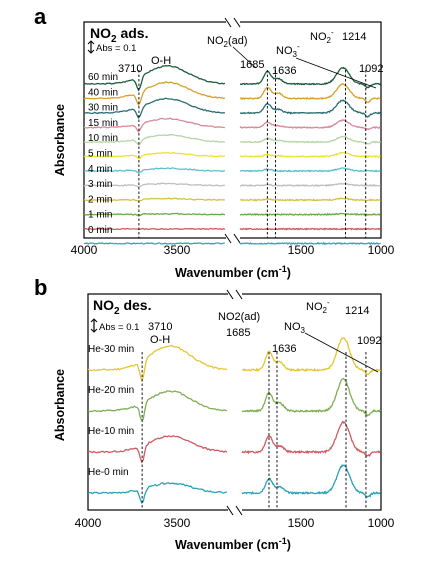 This screenshot has width=436, height=563. Describe the element at coordinates (91, 47) in the screenshot. I see `panel-a-scale-arrows` at that location.